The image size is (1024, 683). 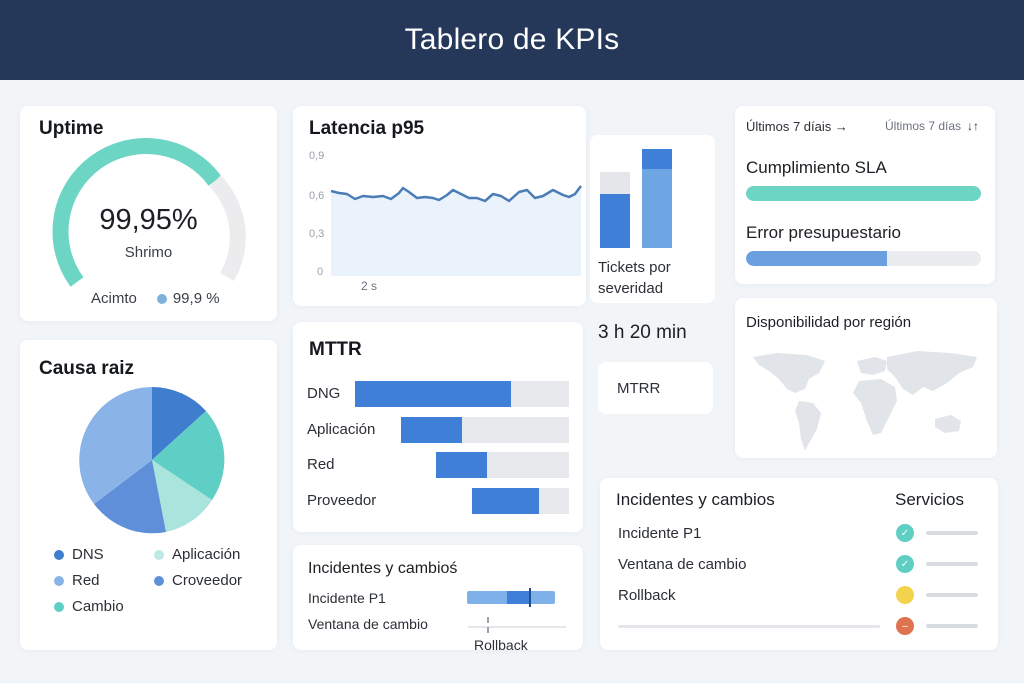 What do you see at coordinates (156, 464) in the screenshot?
I see `root-cause-pie-chart` at bounding box center [156, 464].